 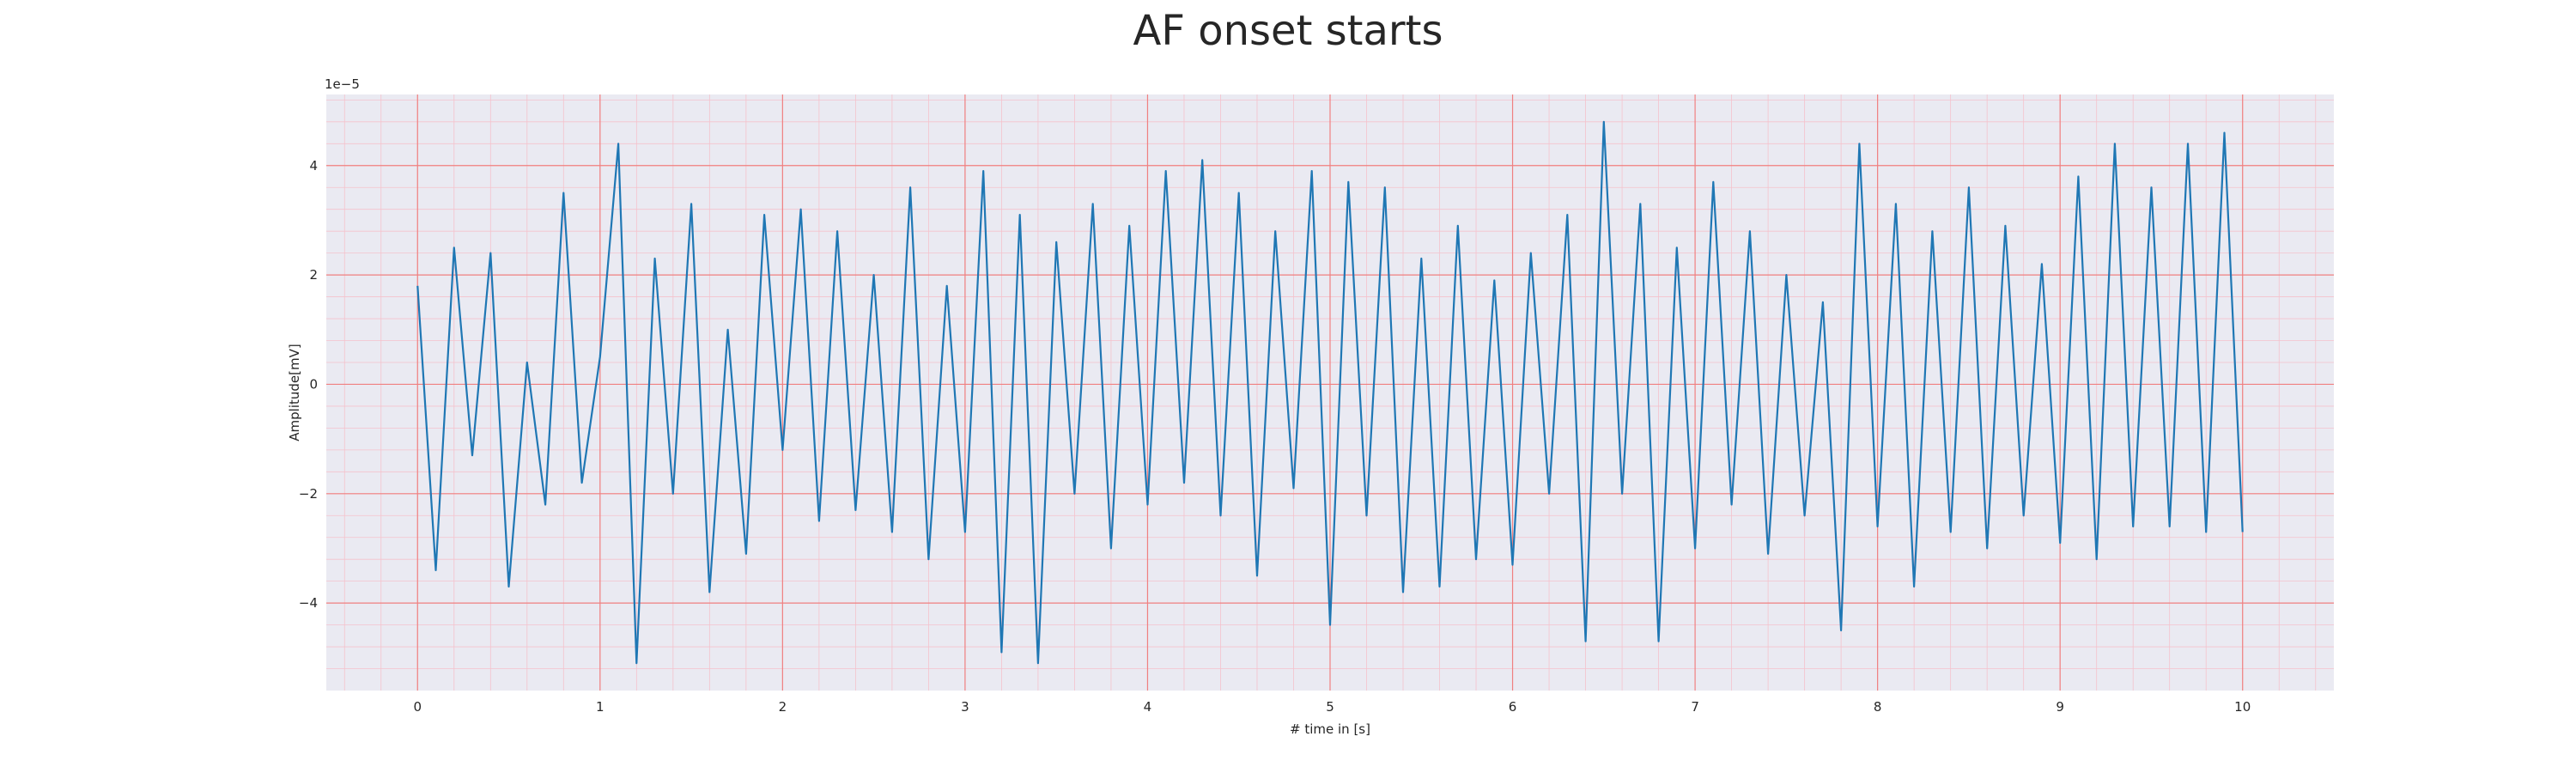 I want to click on y-axis-label: Amplitude[mV], so click(x=294, y=392).